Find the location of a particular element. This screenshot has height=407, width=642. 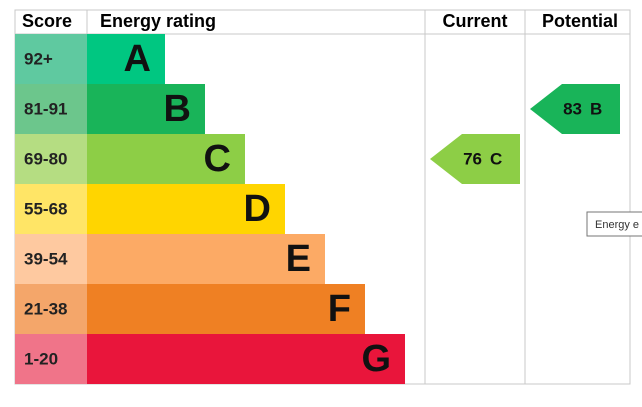

potential-arrow is located at coordinates (575, 109).